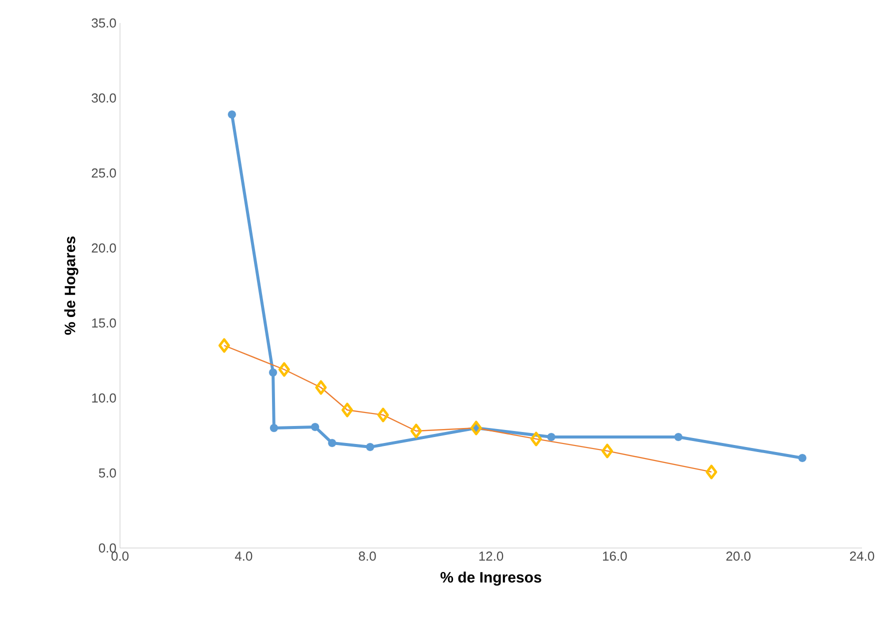 This screenshot has height=632, width=888. Describe the element at coordinates (107, 473) in the screenshot. I see `y-tick-label: 5.0` at that location.